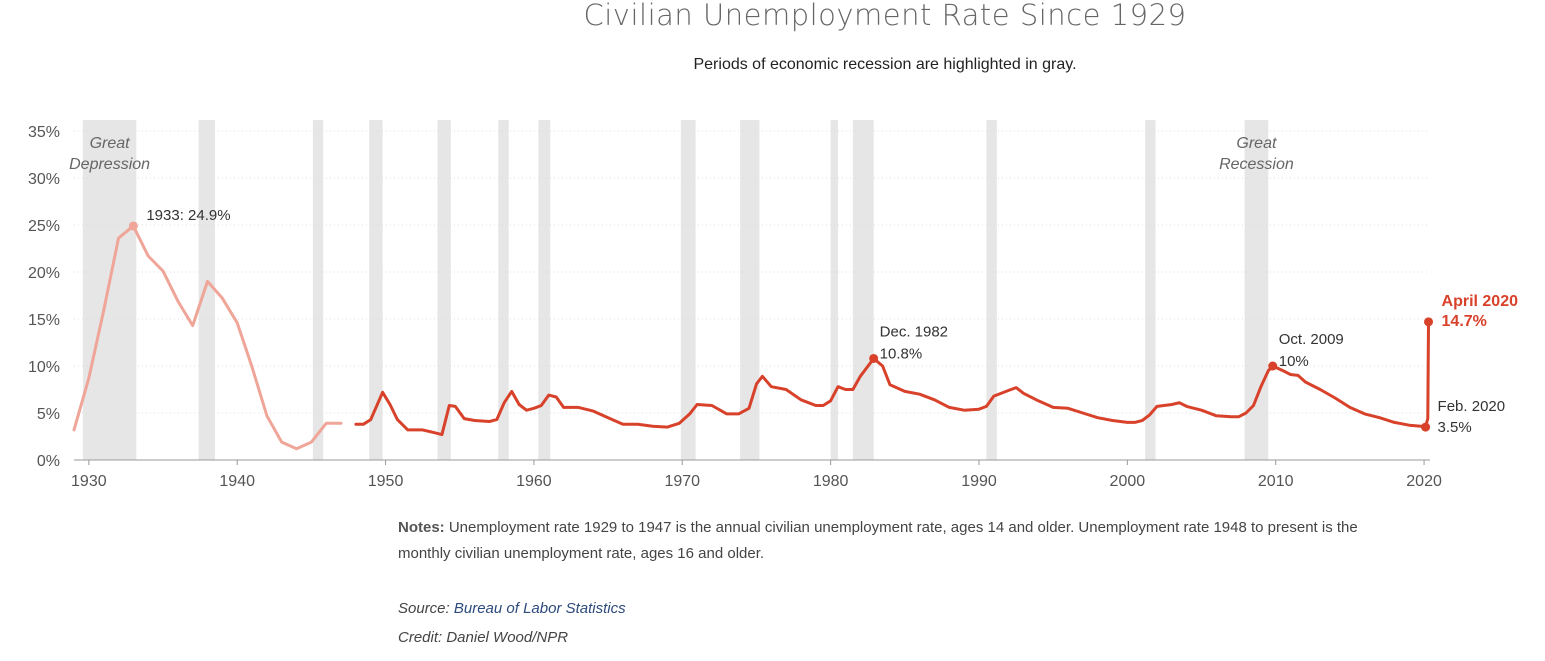 The height and width of the screenshot is (661, 1545). I want to click on x-tick-label-2020: 2020, so click(1424, 481).